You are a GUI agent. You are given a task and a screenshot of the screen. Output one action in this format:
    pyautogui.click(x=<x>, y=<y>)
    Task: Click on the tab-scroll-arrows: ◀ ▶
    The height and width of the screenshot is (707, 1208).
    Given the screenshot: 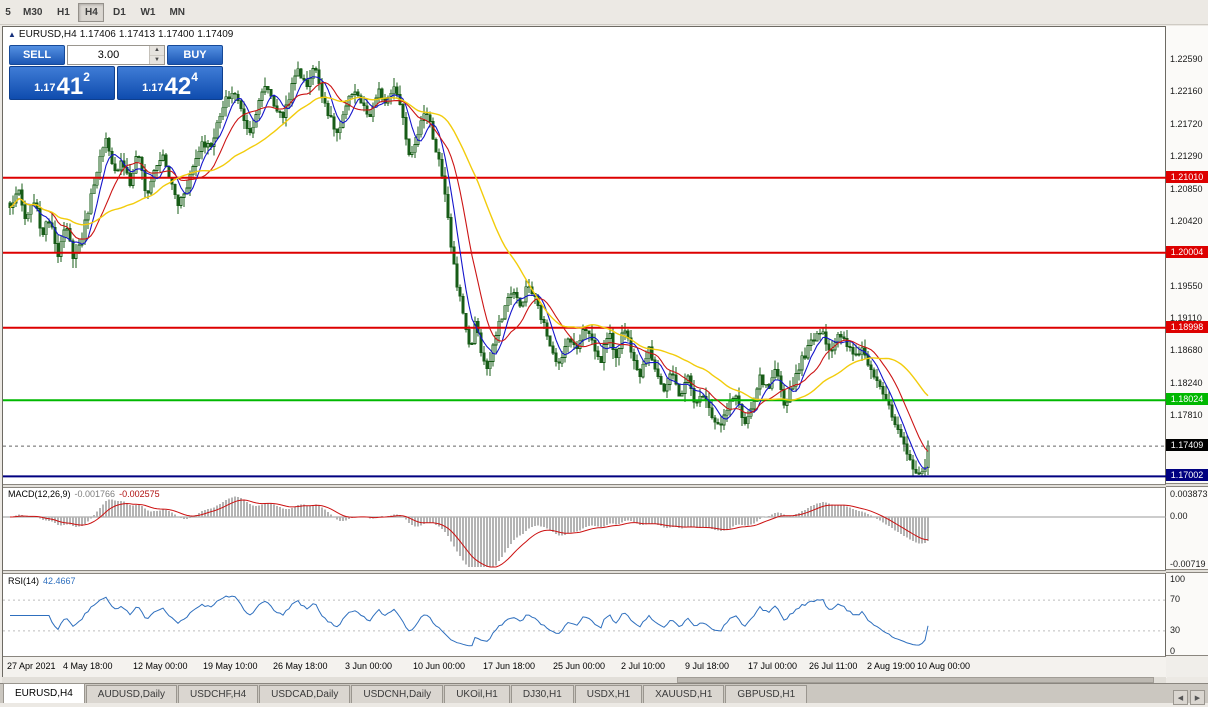 What is the action you would take?
    pyautogui.click(x=1189, y=697)
    